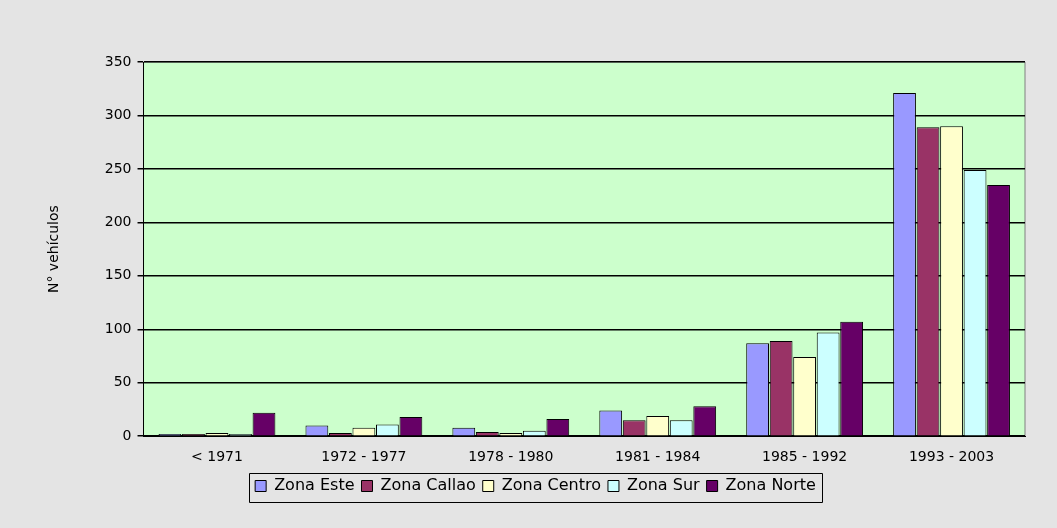  What do you see at coordinates (118, 167) in the screenshot?
I see `y-tick-label: 250` at bounding box center [118, 167].